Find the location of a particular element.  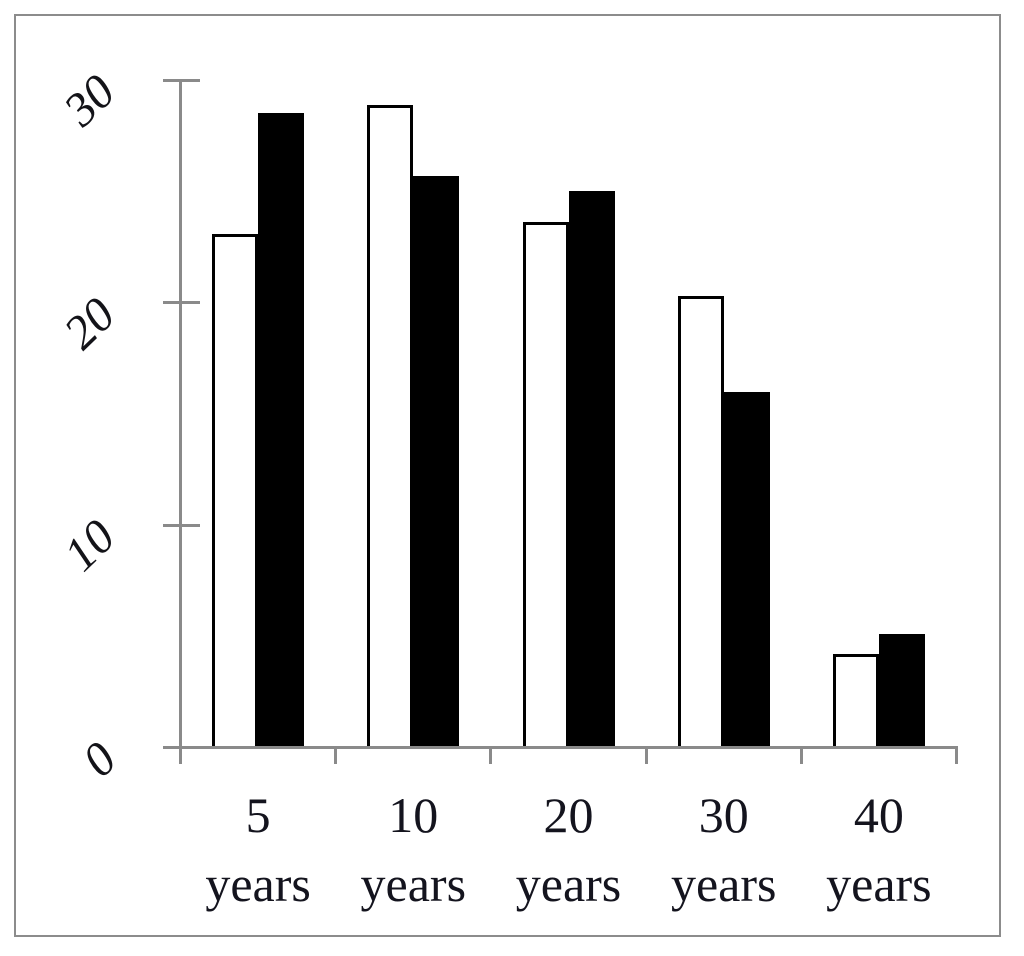

x-label-30-years: 30 years is located at coordinates (724, 850).